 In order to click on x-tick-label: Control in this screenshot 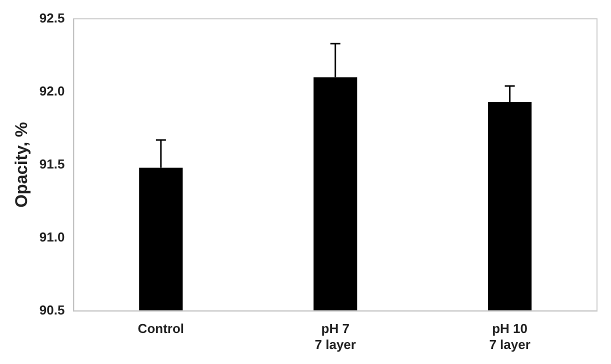, I will do `click(161, 328)`.